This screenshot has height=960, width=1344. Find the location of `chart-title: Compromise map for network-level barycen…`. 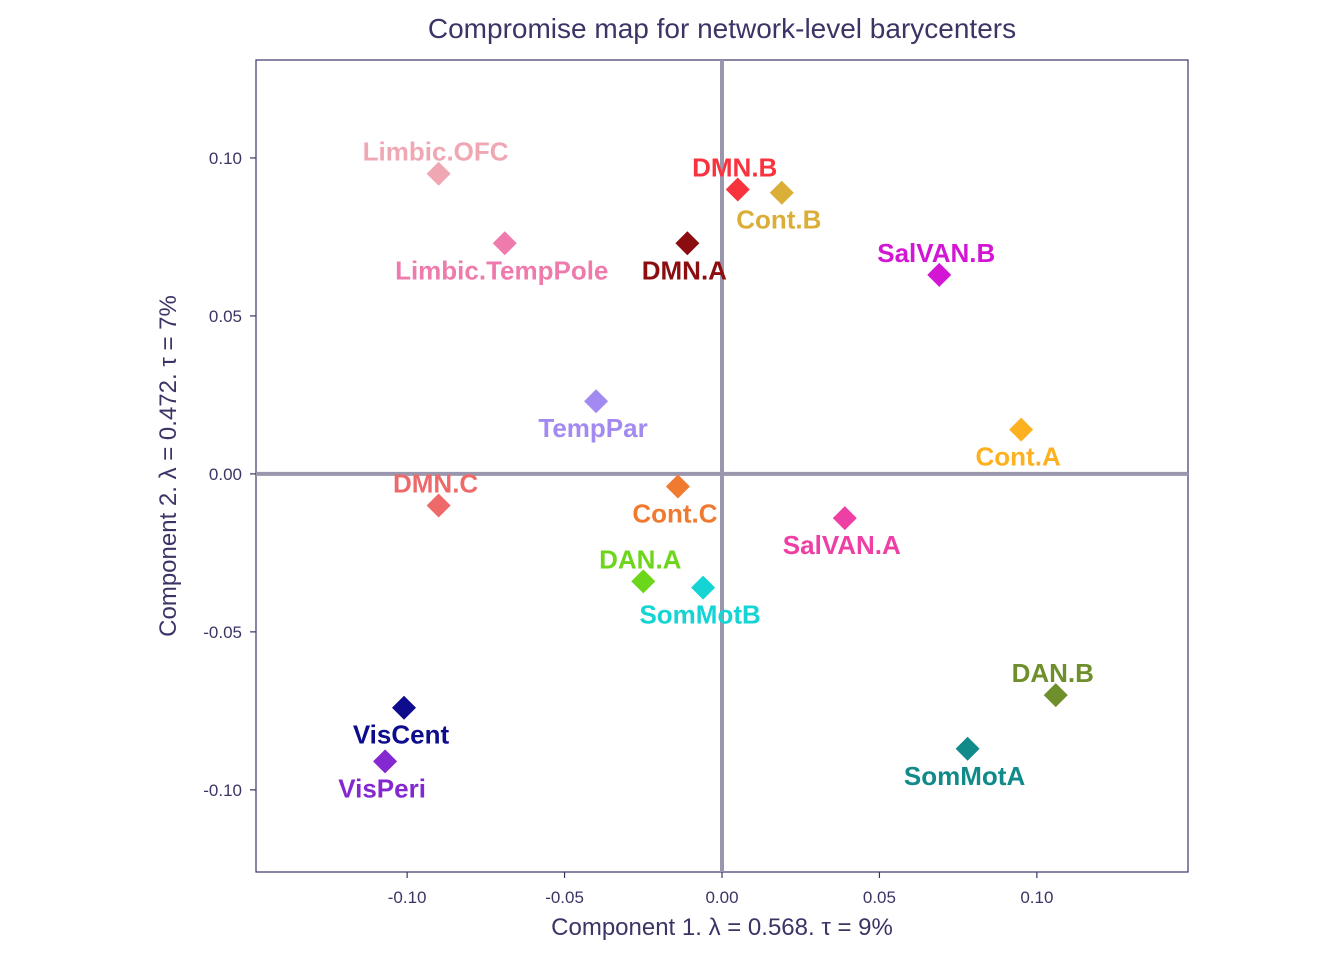

chart-title: Compromise map for network-level barycen… is located at coordinates (722, 28).